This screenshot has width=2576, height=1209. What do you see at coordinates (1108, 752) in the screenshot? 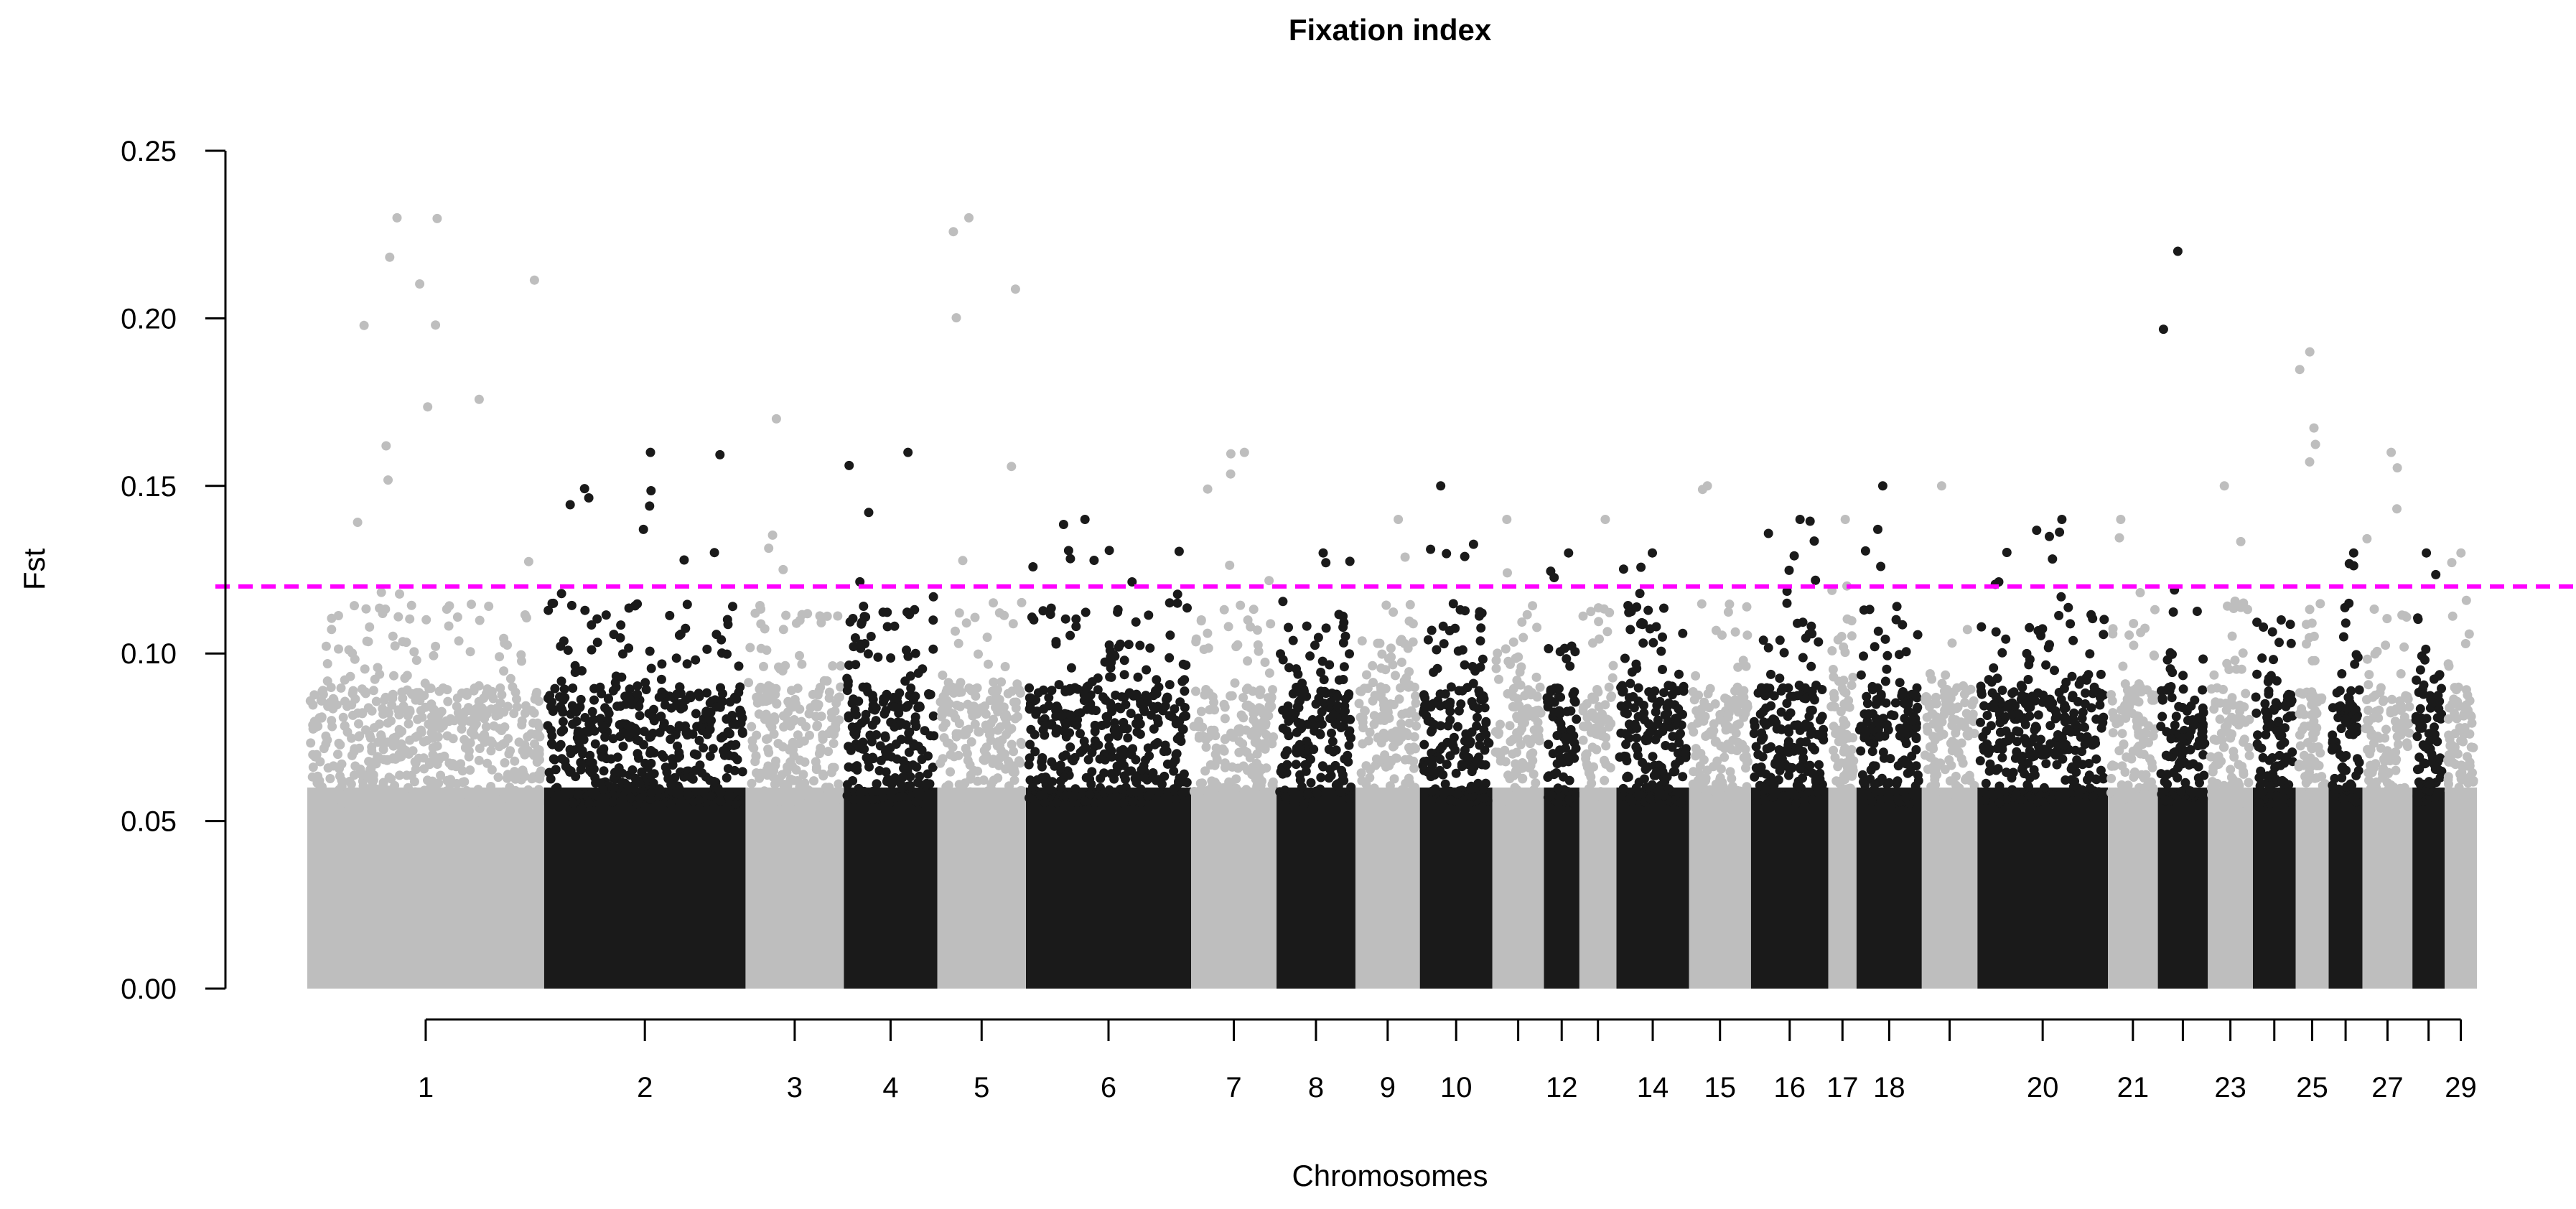
I see `chromosome-6-points` at bounding box center [1108, 752].